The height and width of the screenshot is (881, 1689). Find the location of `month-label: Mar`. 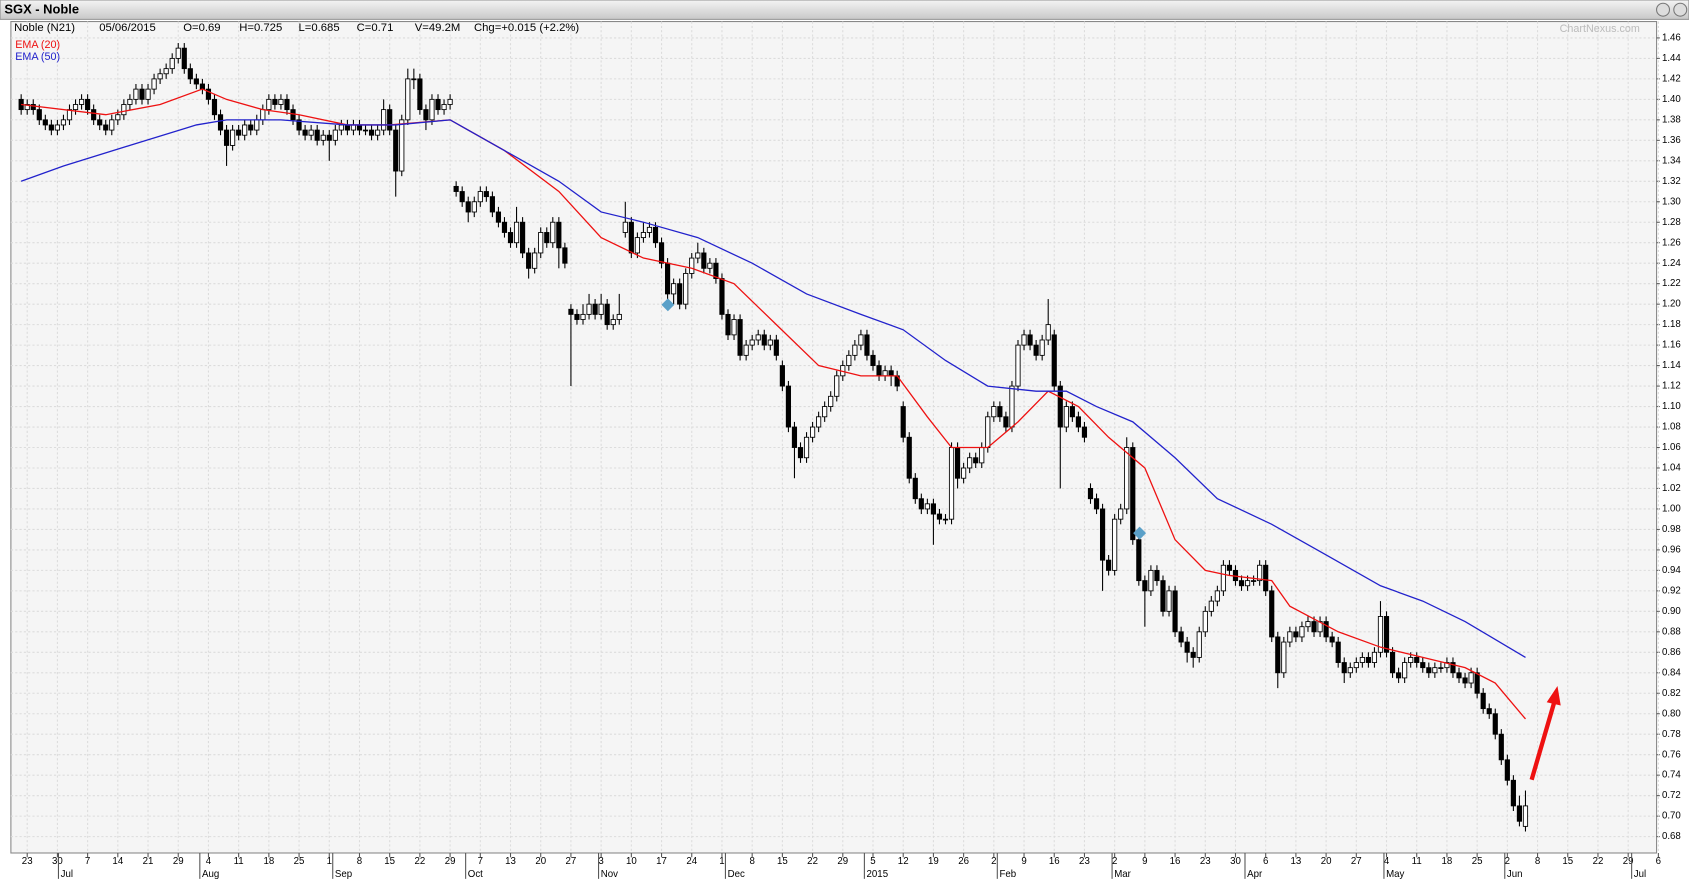

month-label: Mar is located at coordinates (1122, 874).